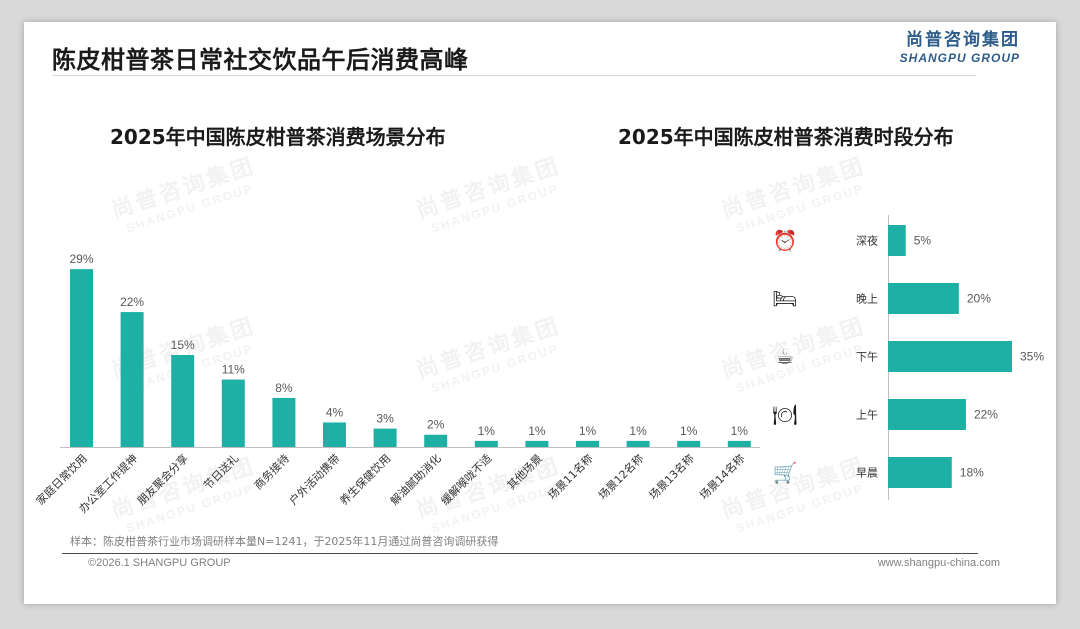 Image resolution: width=1080 pixels, height=629 pixels. What do you see at coordinates (785, 357) in the screenshot?
I see `coffee-cup-icon: ☕` at bounding box center [785, 357].